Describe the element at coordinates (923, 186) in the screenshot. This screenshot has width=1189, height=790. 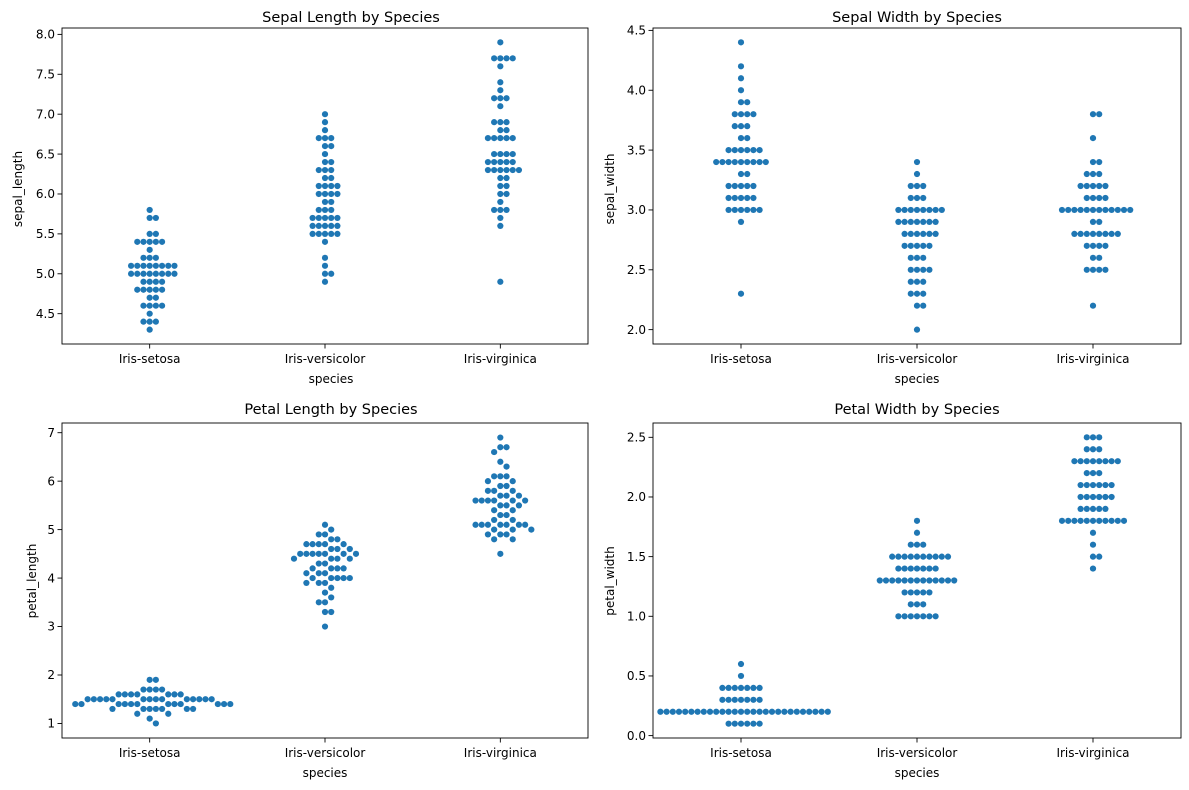
I see `swarm-points` at that location.